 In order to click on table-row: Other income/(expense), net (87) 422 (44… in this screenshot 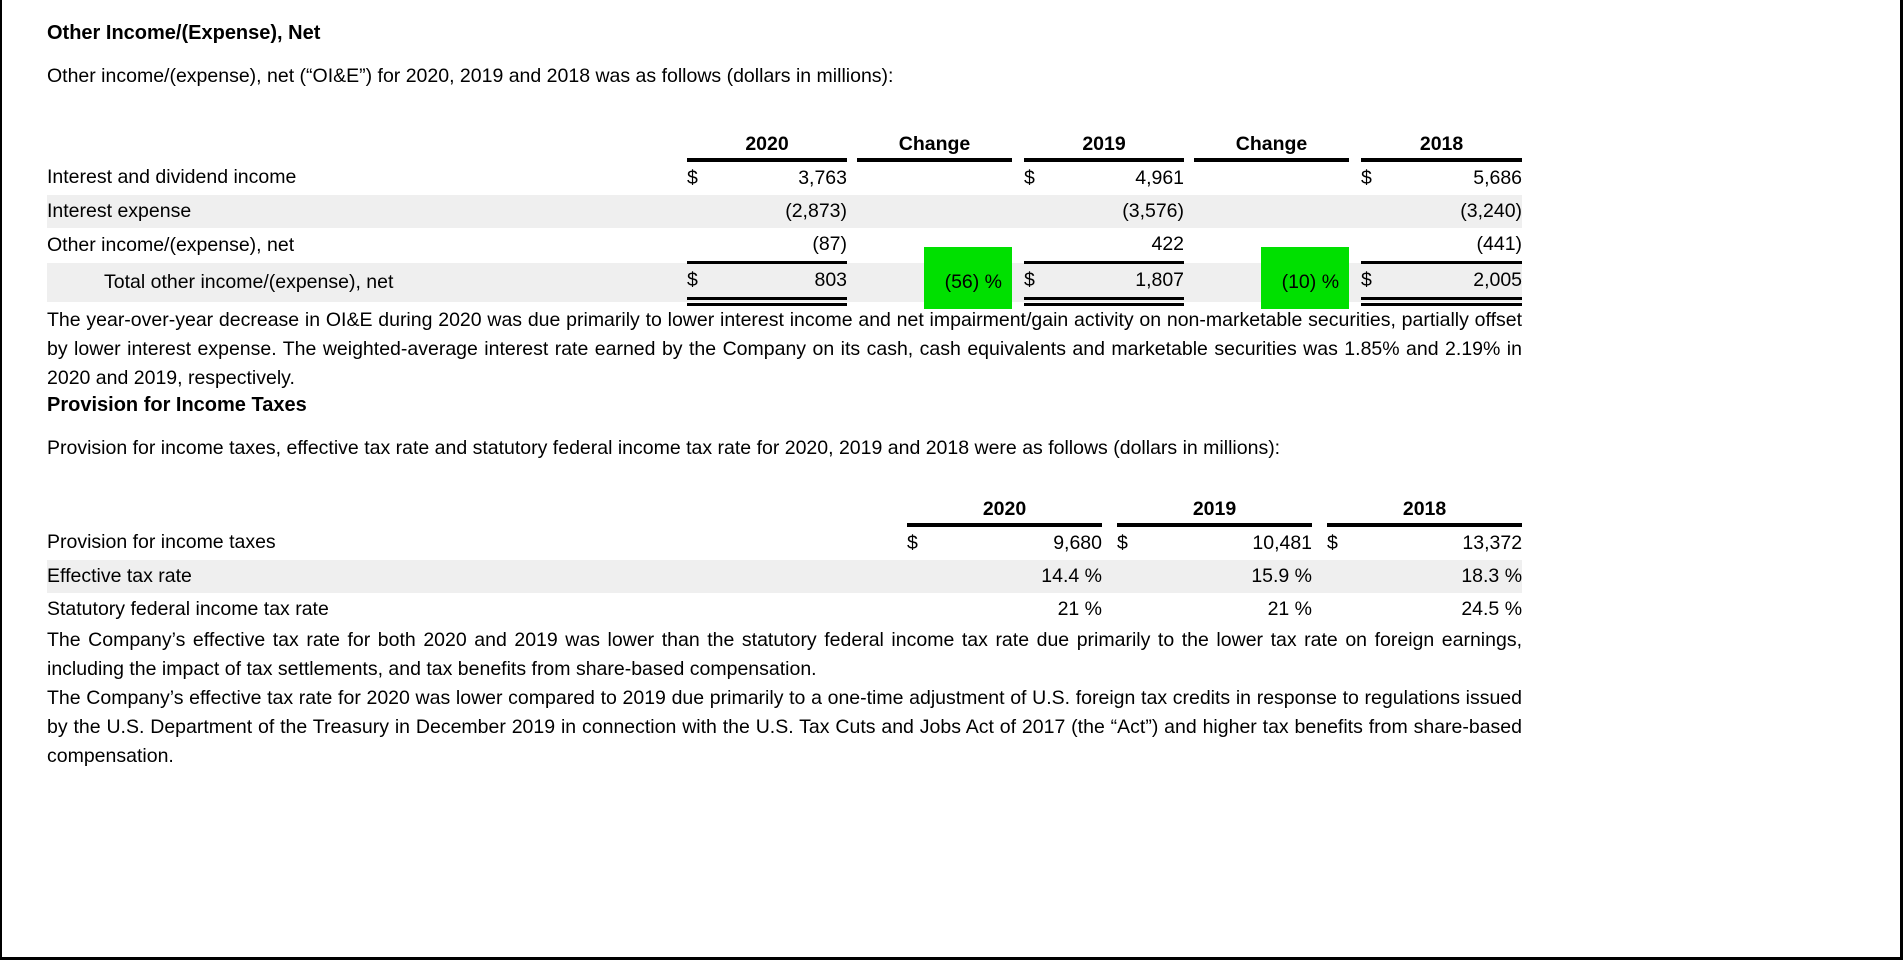, I will do `click(784, 245)`.